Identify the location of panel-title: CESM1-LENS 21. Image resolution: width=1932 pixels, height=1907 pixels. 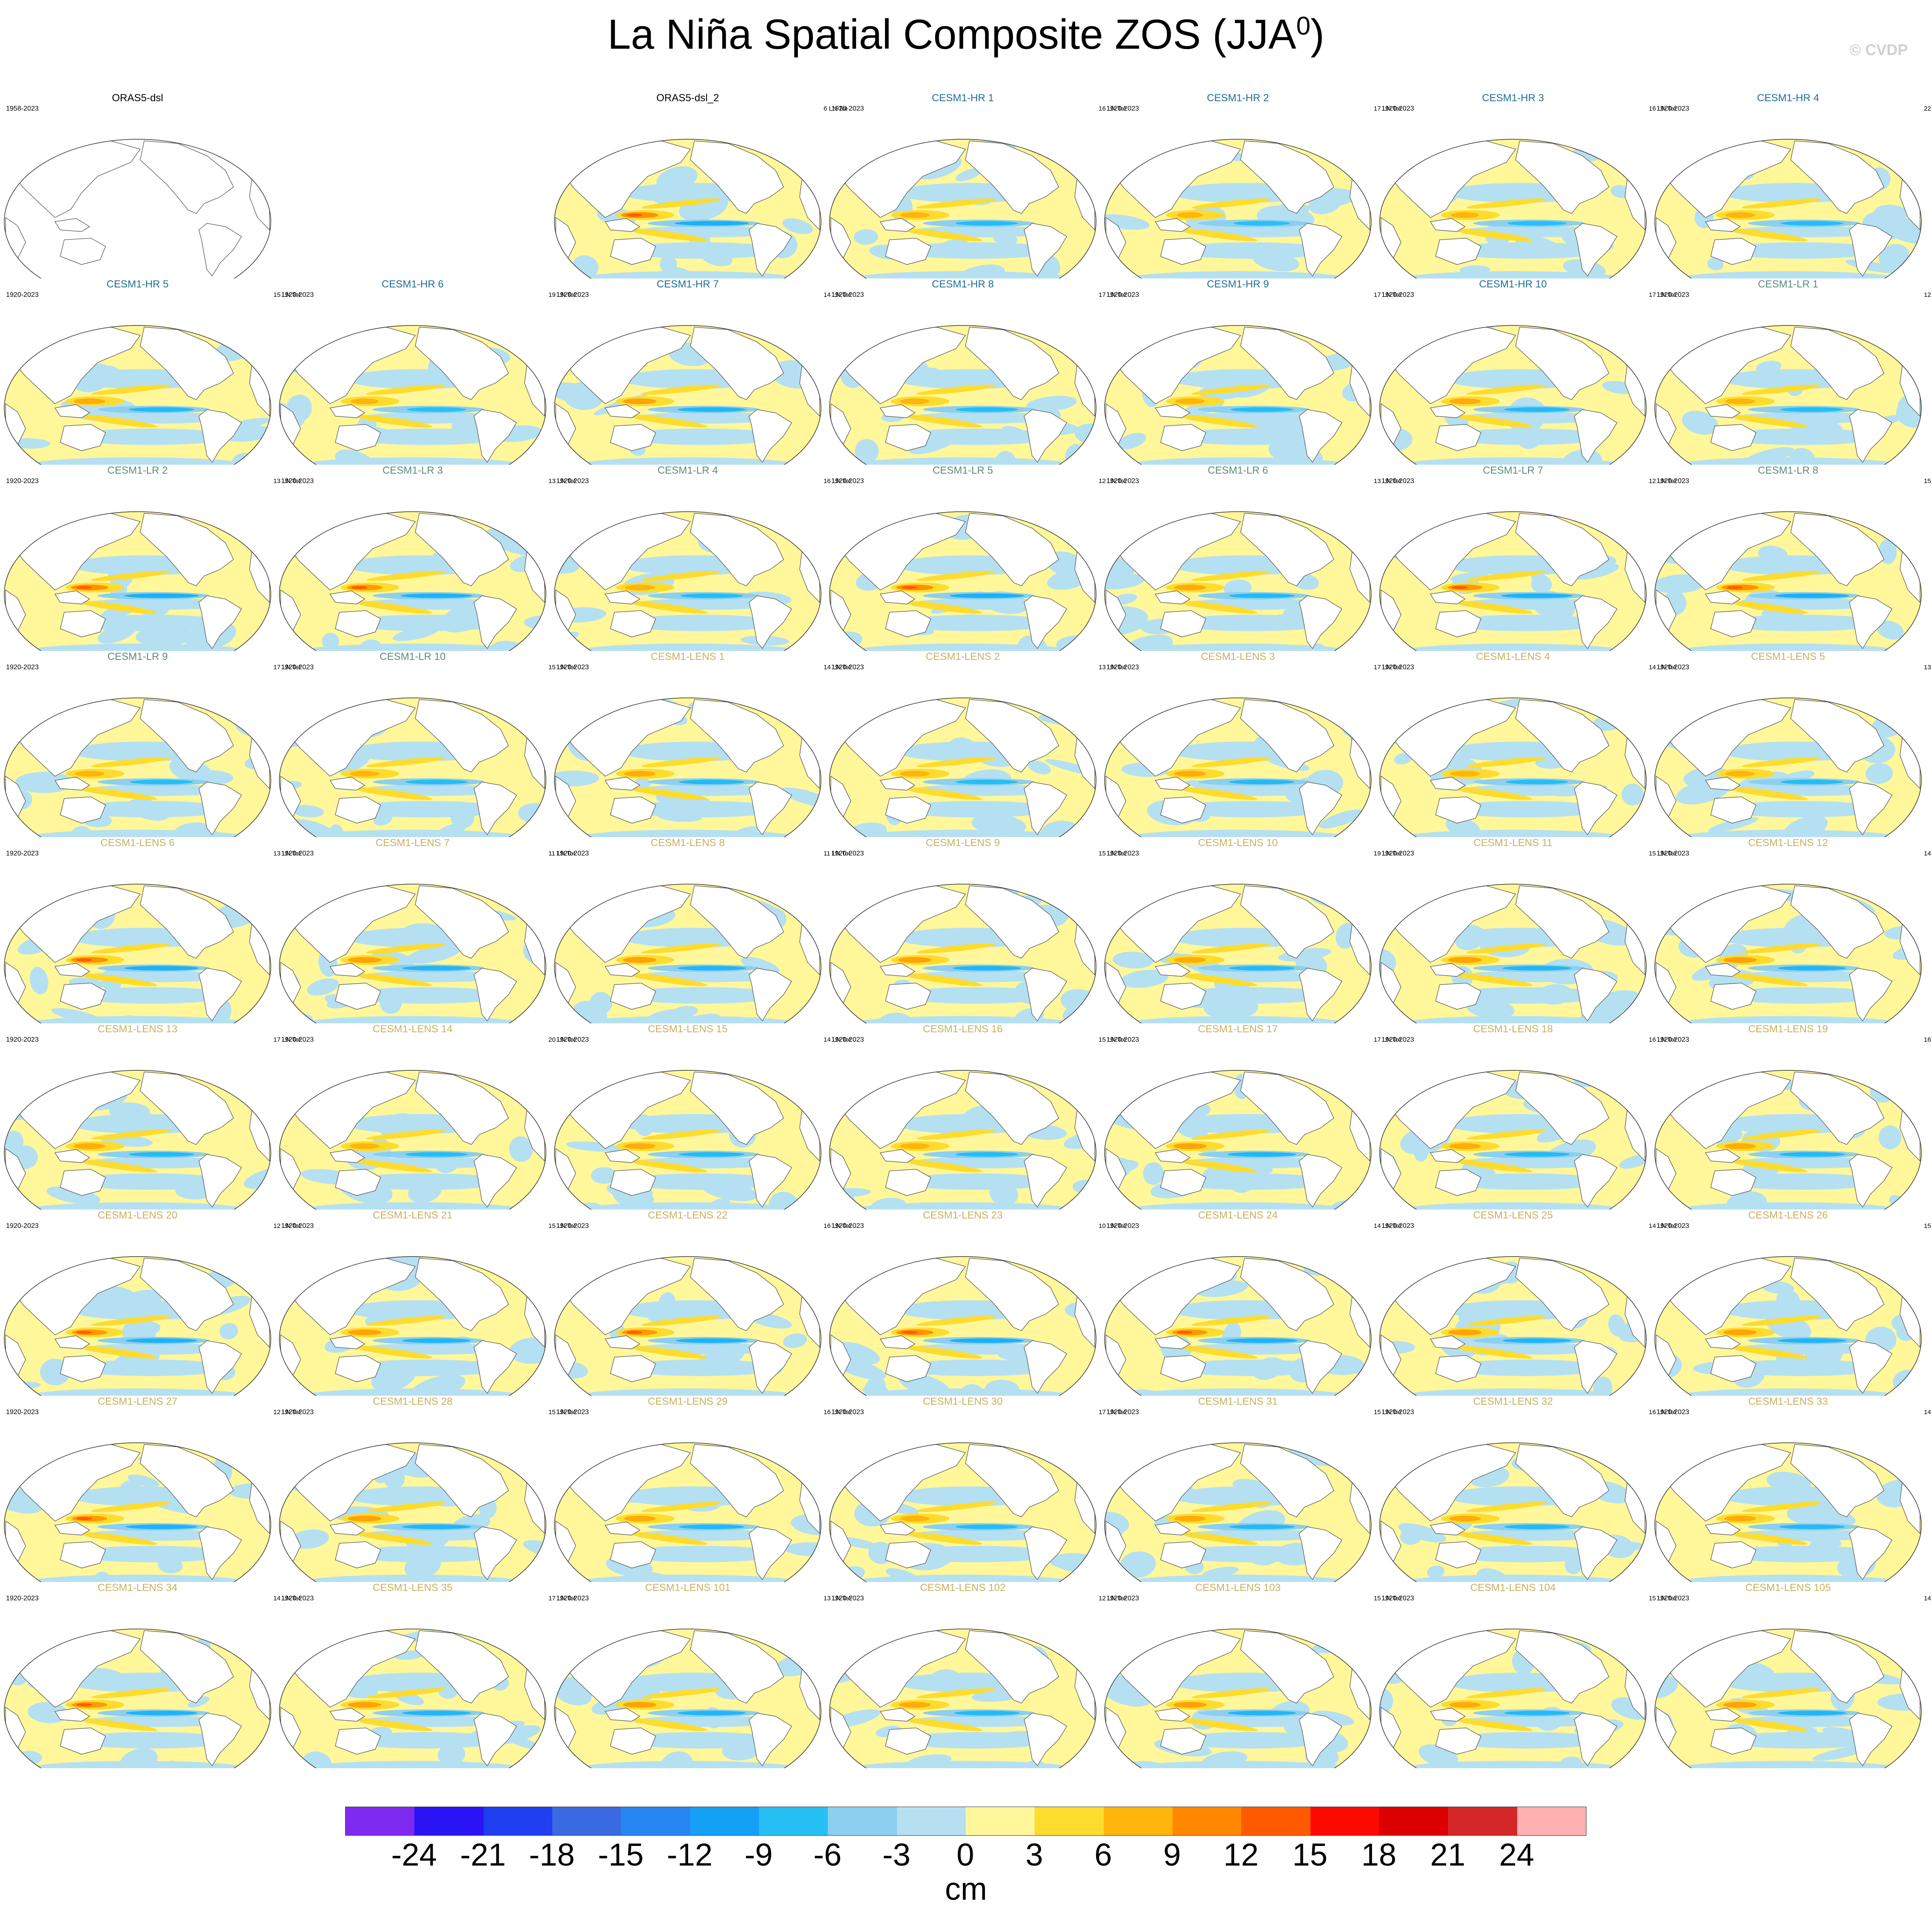
(412, 1216).